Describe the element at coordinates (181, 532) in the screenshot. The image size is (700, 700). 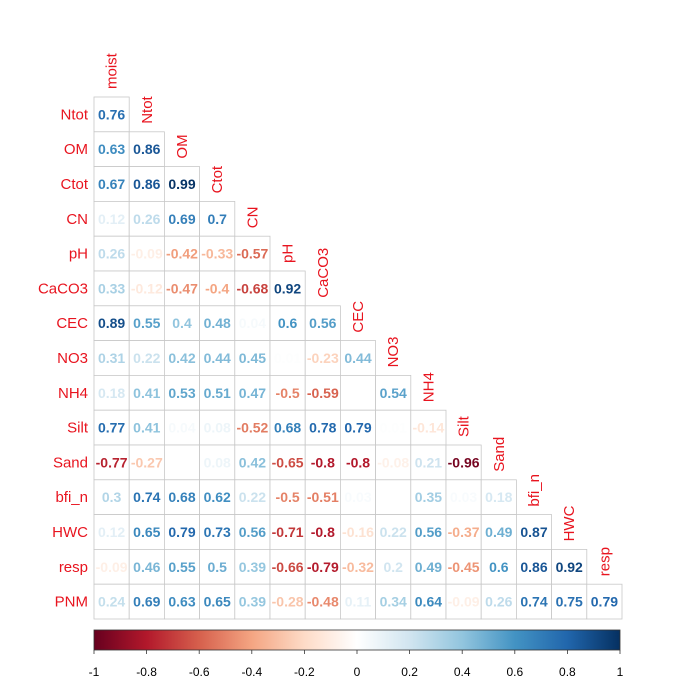
I see `cell-HWC-OM` at that location.